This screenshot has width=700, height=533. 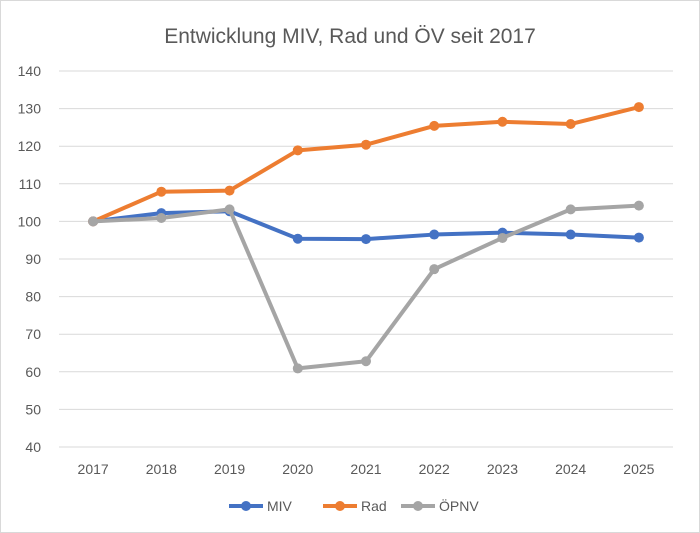 What do you see at coordinates (33, 297) in the screenshot?
I see `y-tick-label: 80` at bounding box center [33, 297].